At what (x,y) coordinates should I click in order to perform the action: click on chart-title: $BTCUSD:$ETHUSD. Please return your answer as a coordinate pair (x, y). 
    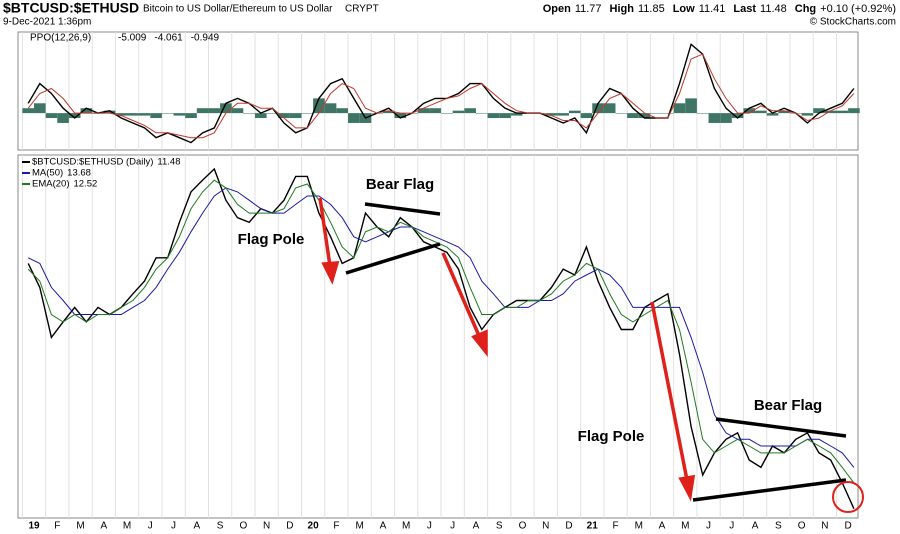
    Looking at the image, I should click on (71, 8).